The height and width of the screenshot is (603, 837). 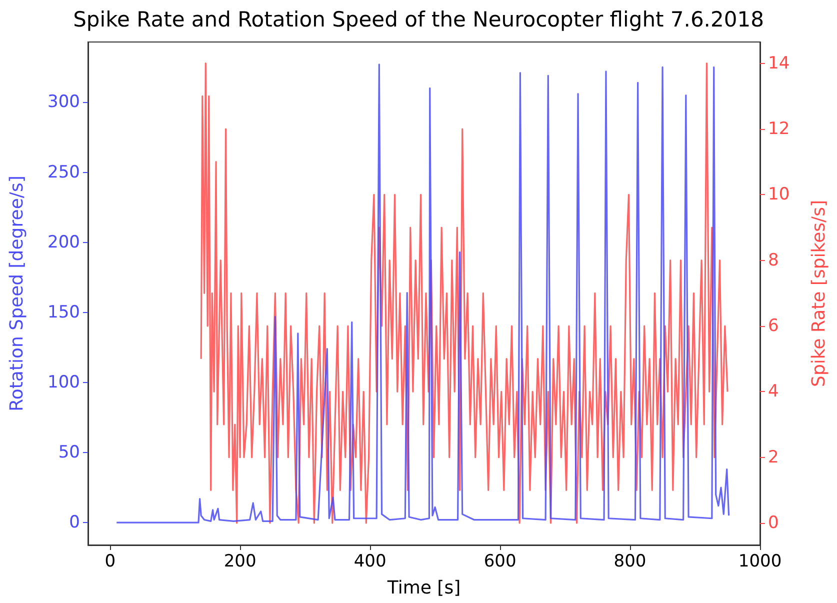 I want to click on x-tick-label: 400, so click(x=370, y=562).